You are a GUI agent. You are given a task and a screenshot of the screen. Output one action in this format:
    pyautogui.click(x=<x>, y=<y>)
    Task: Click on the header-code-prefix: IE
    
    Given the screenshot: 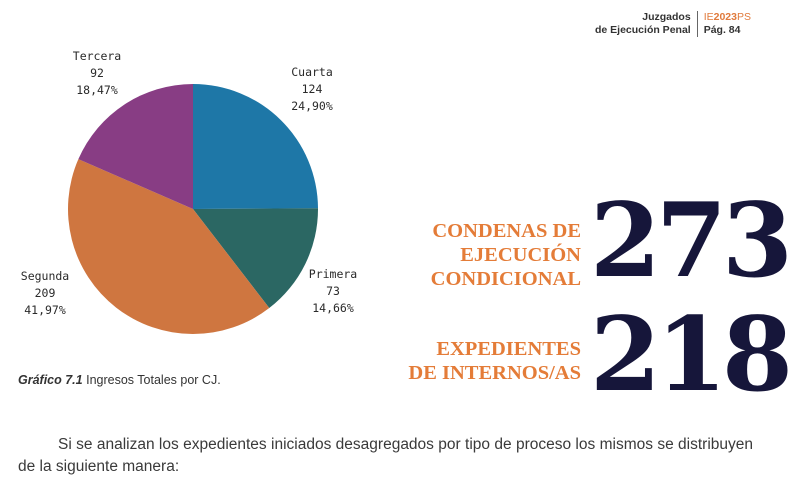 What is the action you would take?
    pyautogui.click(x=708, y=17)
    